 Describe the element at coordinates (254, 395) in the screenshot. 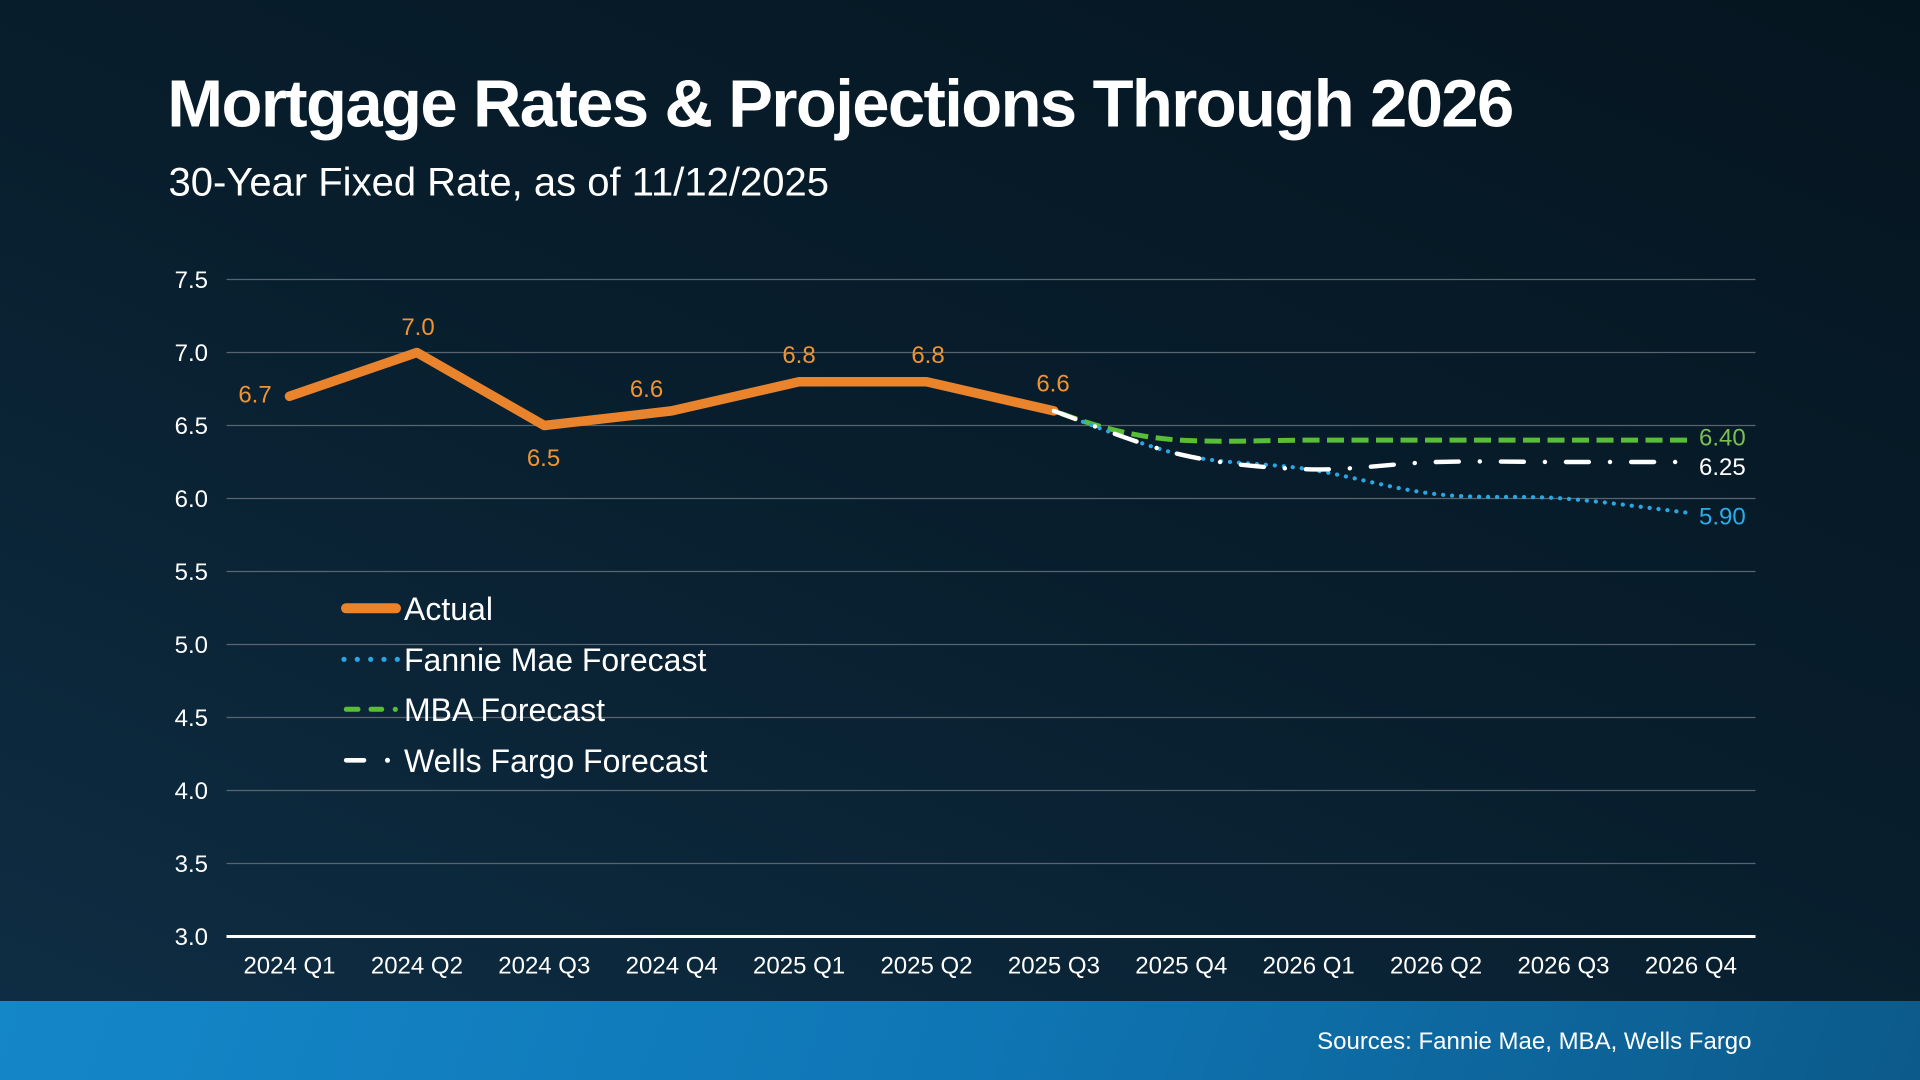

I see `svg-text: 6.7` at that location.